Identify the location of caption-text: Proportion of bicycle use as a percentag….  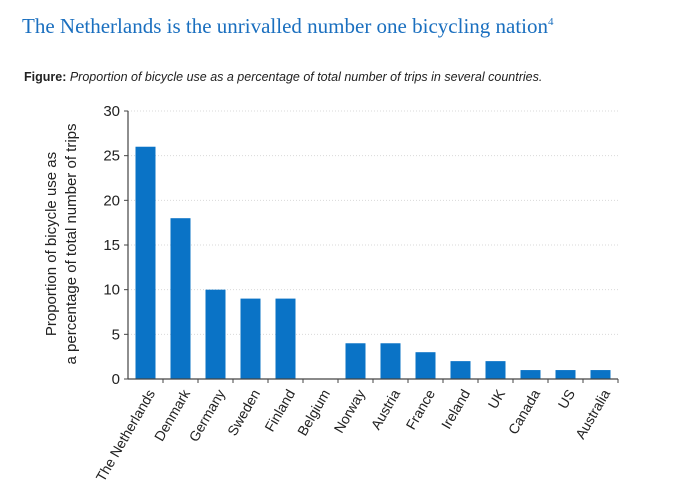
(306, 77).